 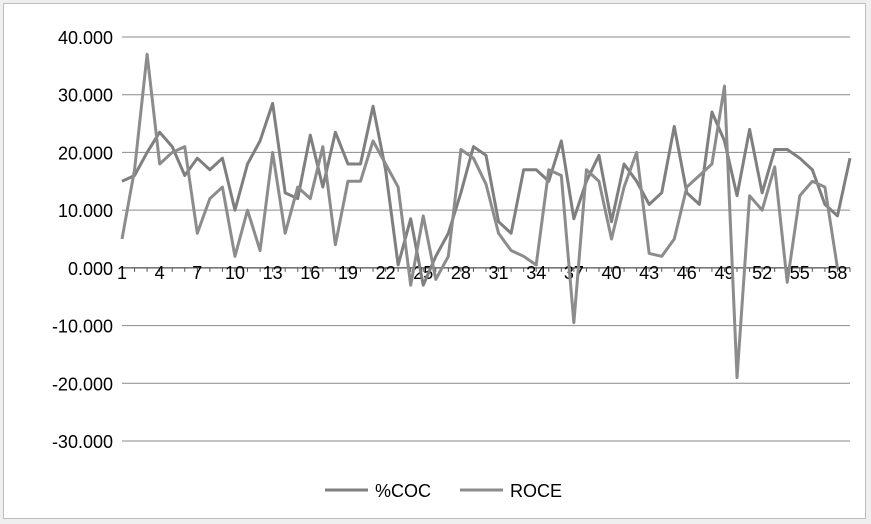 What do you see at coordinates (197, 273) in the screenshot?
I see `x-tick-label: 7` at bounding box center [197, 273].